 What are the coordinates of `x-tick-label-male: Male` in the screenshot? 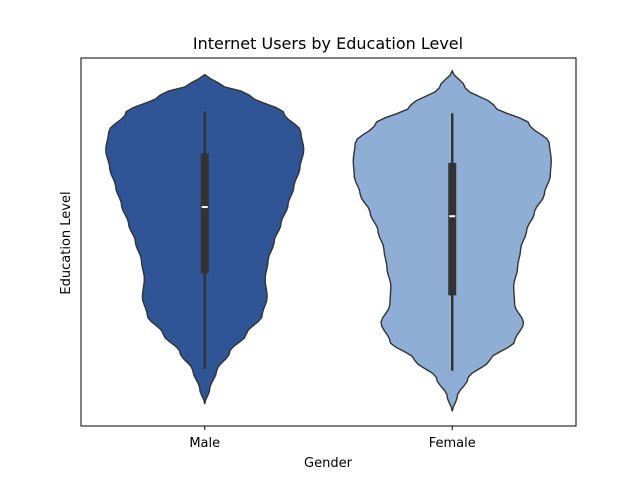 It's located at (204, 443).